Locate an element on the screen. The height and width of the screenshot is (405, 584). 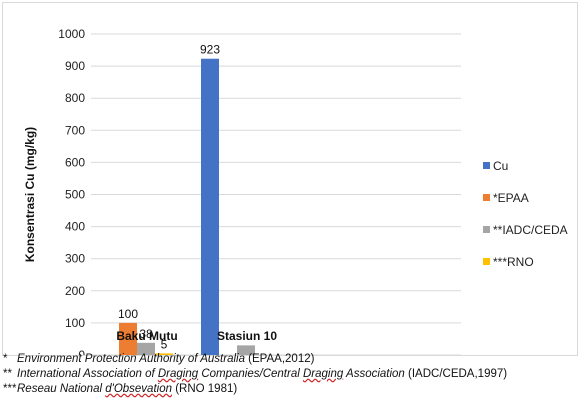
category-label: Stasiun 10 is located at coordinates (247, 336).